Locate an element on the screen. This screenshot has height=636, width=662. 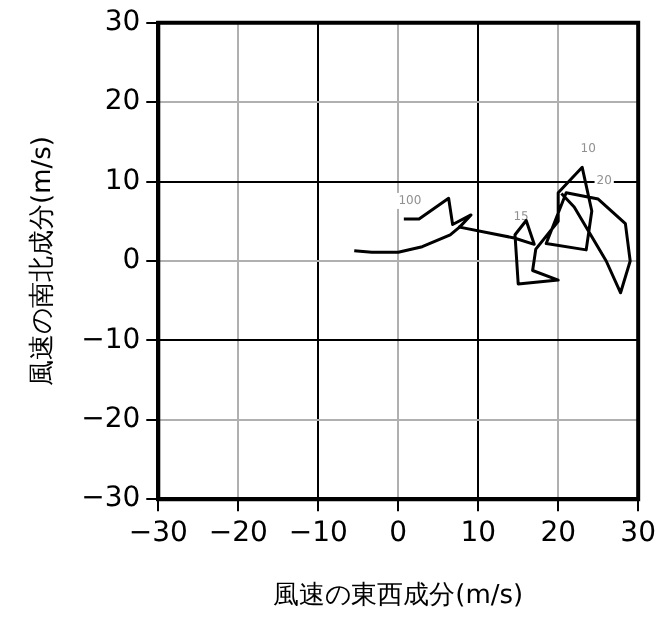
x-tick-label: 0 is located at coordinates (398, 533).